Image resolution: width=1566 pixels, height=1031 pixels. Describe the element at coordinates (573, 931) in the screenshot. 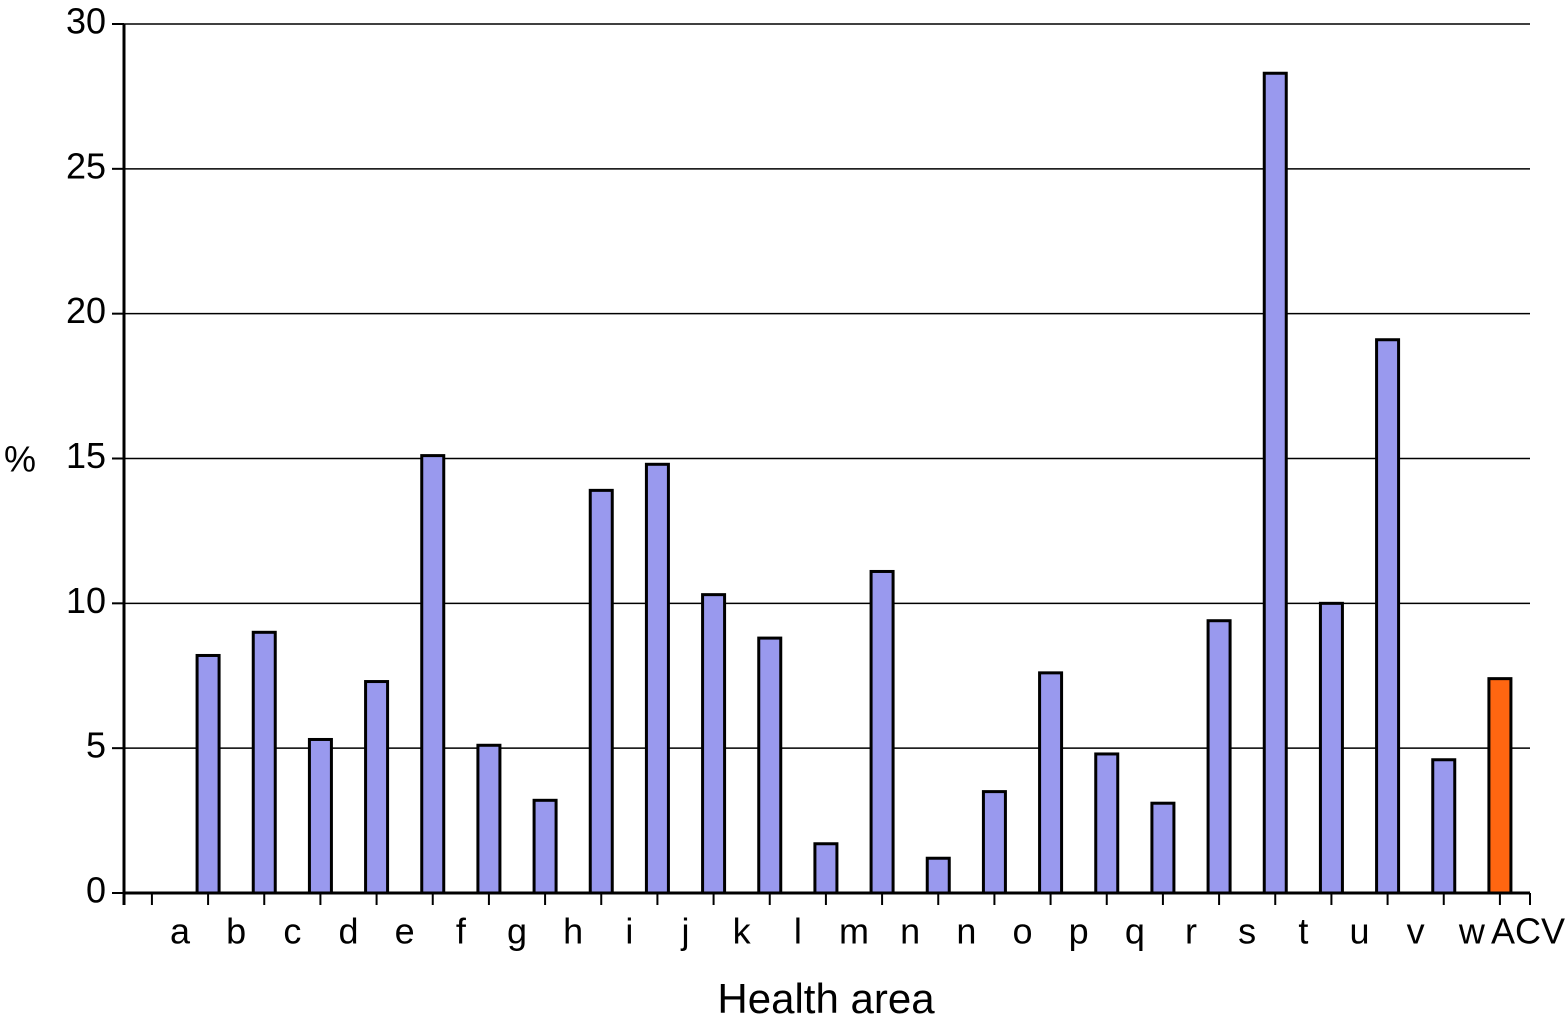

I see `x-tick-label: h` at that location.